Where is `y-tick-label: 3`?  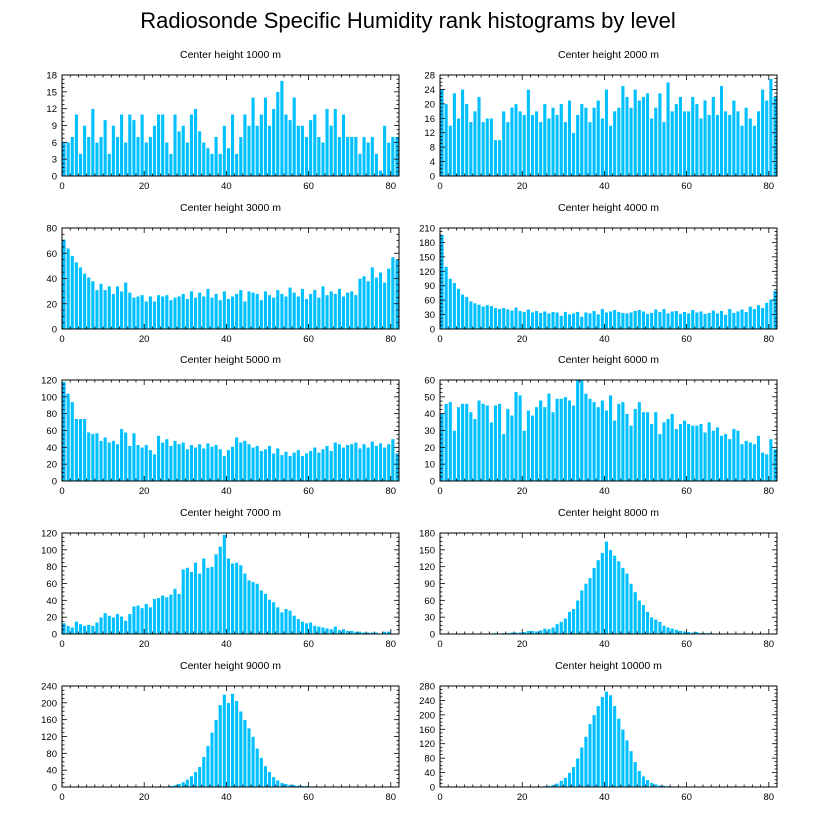 y-tick-label: 3 is located at coordinates (54, 160).